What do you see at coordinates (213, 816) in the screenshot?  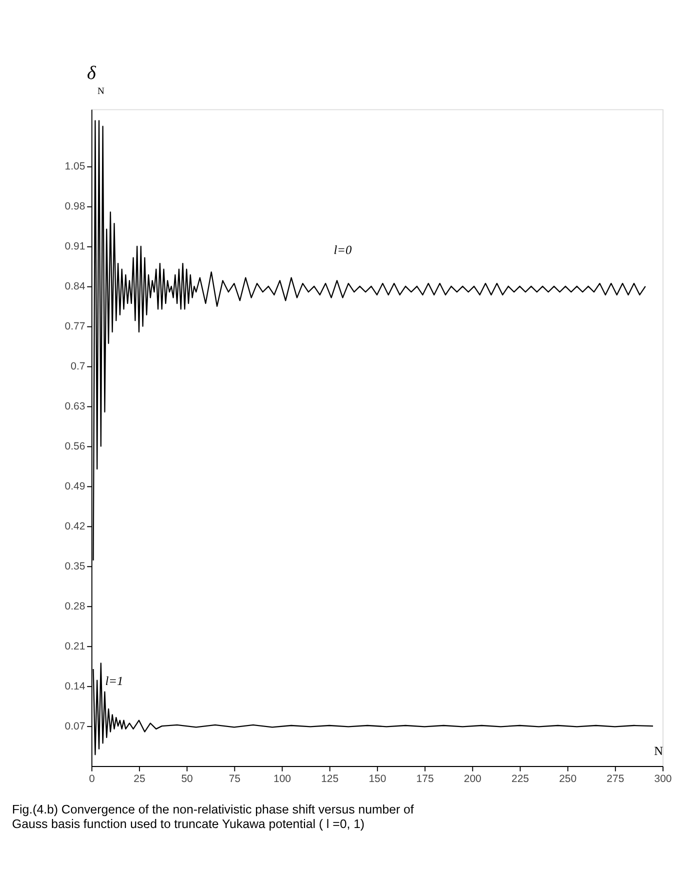 I see `text: Fig.(4.b) Convergence of the non-relativistic phase shift versus number of Gauss basis function used to truncate Yukawa potential ( l =0, 1)` at bounding box center [213, 816].